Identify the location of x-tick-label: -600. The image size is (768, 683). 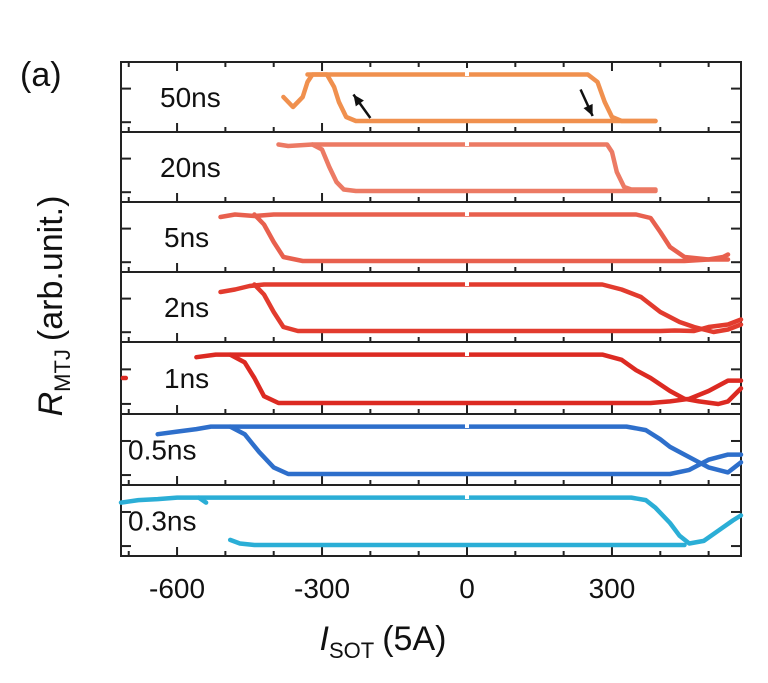
(177, 588).